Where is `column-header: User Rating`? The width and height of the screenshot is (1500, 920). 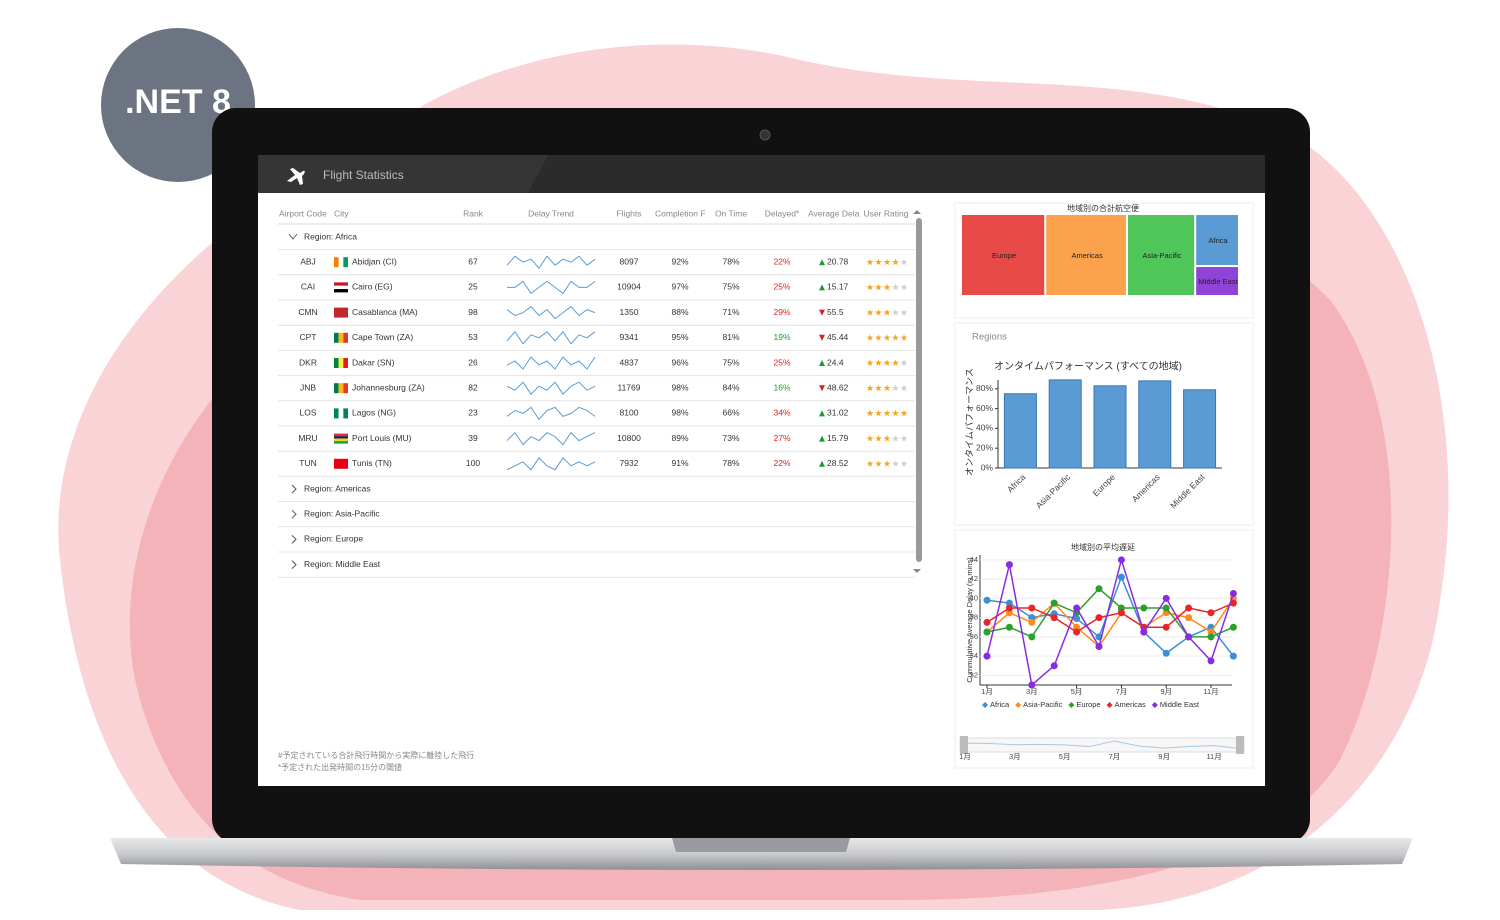
column-header: User Rating is located at coordinates (886, 213).